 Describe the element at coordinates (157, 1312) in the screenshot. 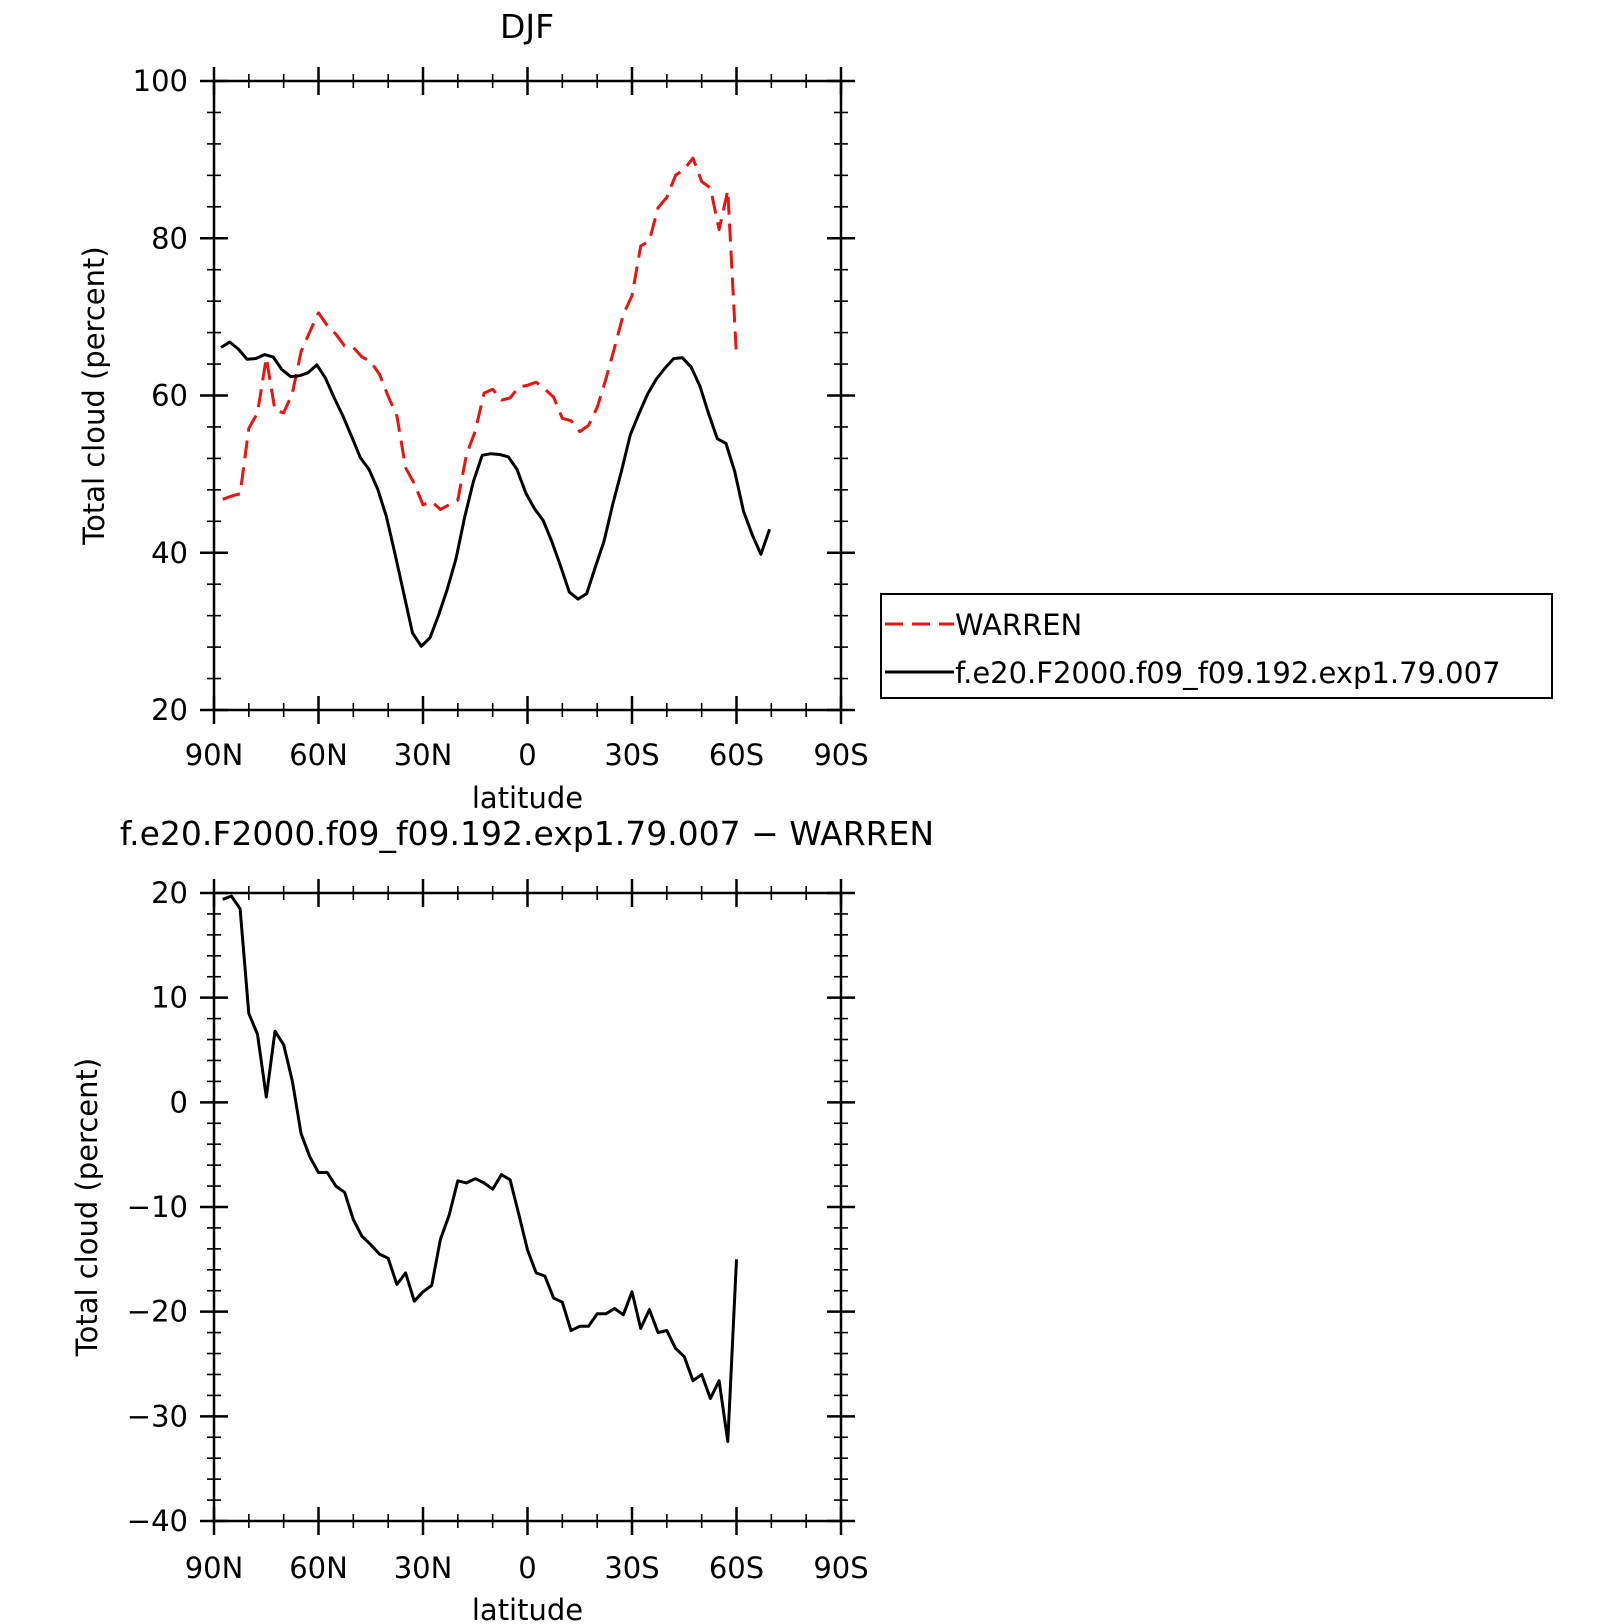

I see `y-tick-label: −20` at that location.